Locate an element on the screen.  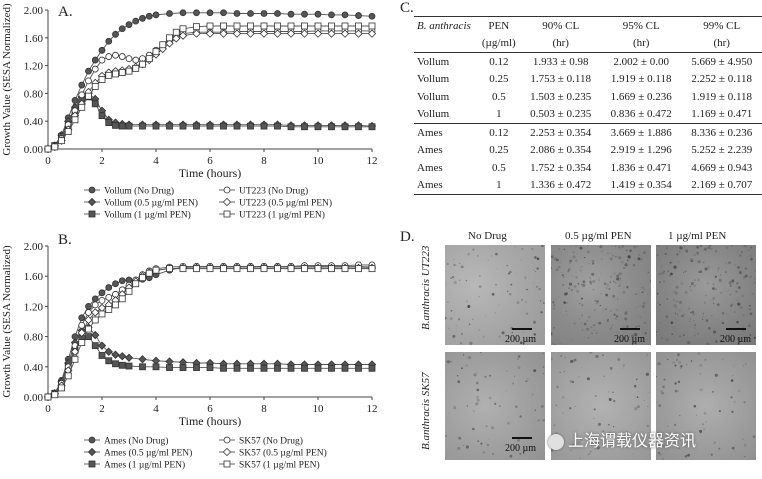
chart-b-y-tick-label: 2.00 is located at coordinates (34, 247).